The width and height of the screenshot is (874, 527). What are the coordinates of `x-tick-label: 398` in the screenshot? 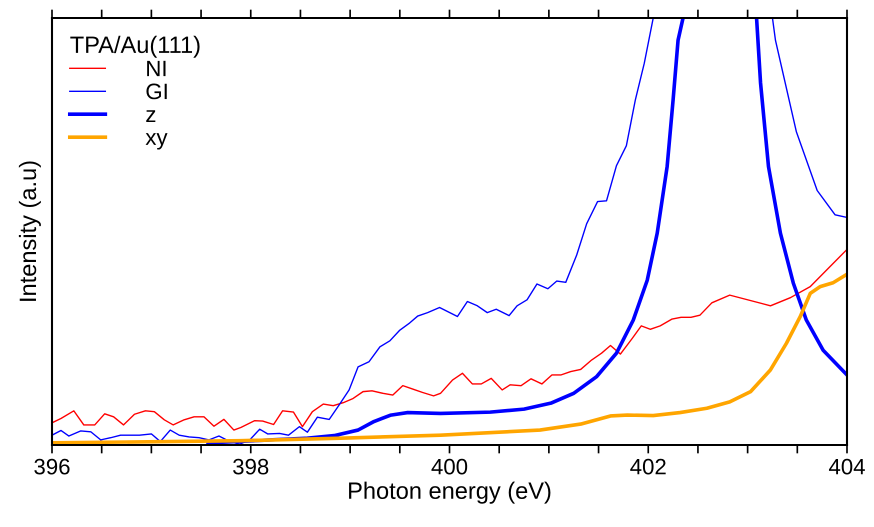 It's located at (250, 466).